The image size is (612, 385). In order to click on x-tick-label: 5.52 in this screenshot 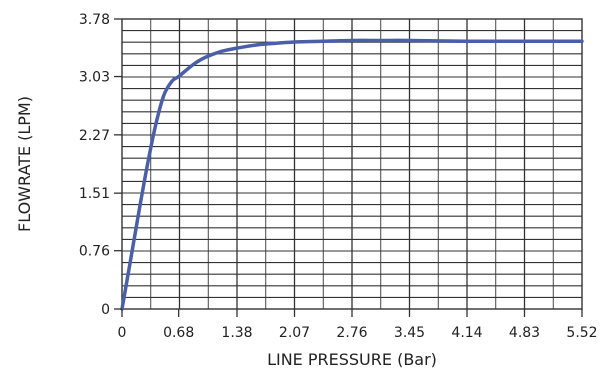, I will do `click(581, 333)`.